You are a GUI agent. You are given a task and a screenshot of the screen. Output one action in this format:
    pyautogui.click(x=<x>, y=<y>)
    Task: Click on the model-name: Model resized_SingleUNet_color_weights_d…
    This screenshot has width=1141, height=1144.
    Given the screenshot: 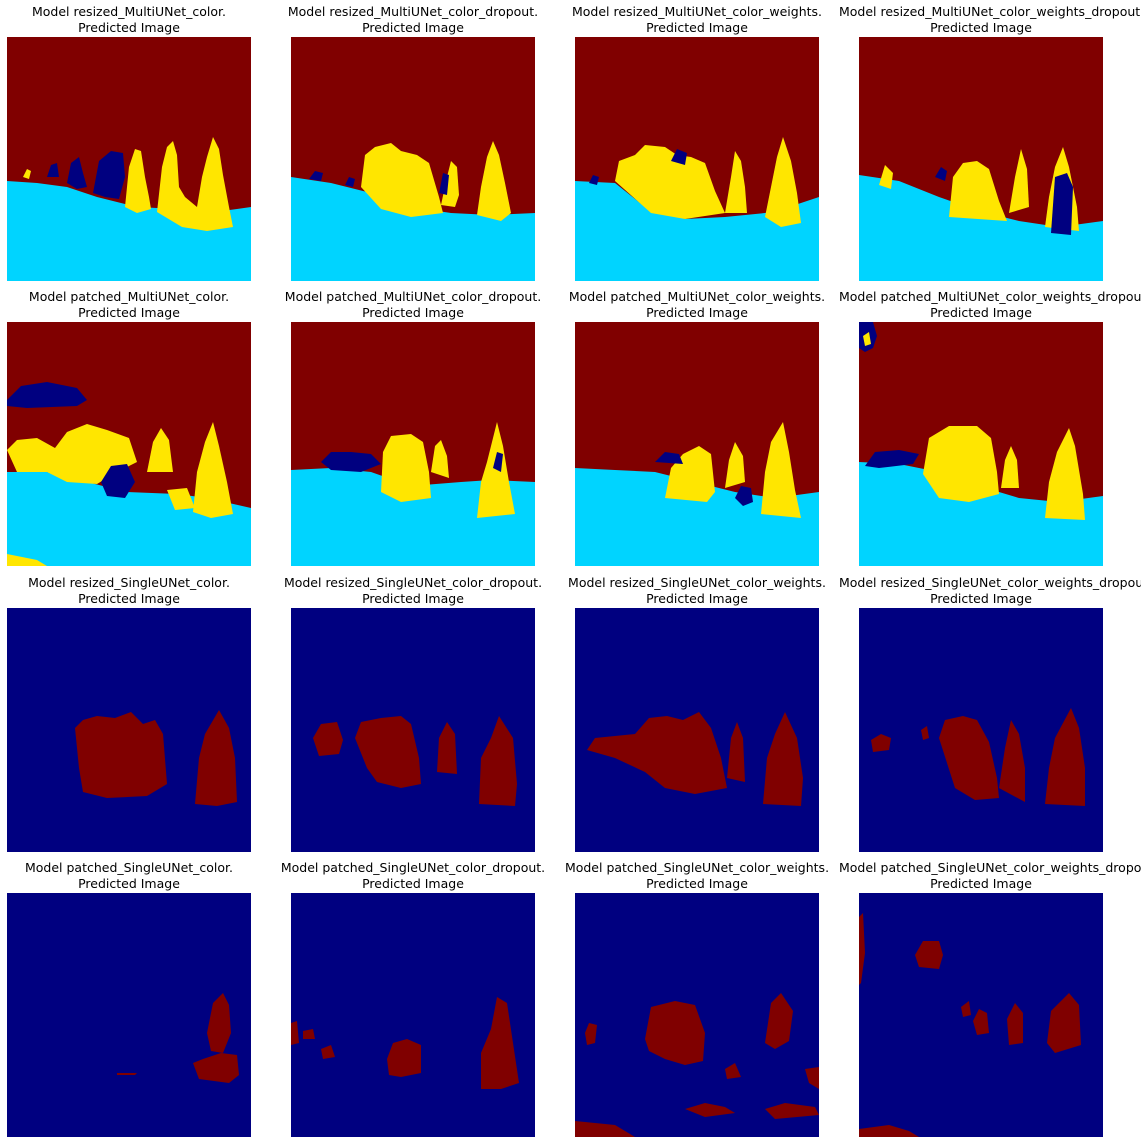 What is the action you would take?
    pyautogui.click(x=990, y=582)
    